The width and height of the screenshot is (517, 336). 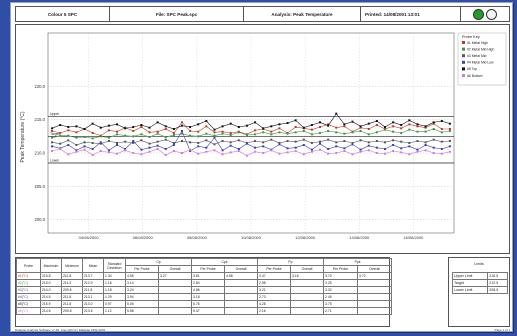 What do you see at coordinates (40, 119) in the screenshot?
I see `y-tick-label: 215.0` at bounding box center [40, 119].